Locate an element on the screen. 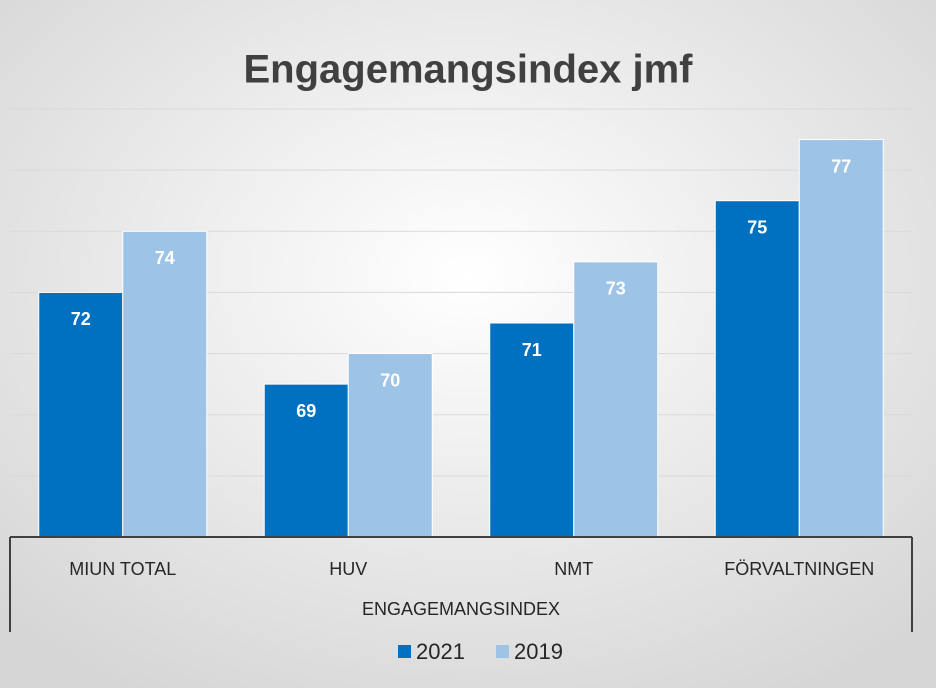 This screenshot has height=693, width=936. data-label: 70 is located at coordinates (390, 380).